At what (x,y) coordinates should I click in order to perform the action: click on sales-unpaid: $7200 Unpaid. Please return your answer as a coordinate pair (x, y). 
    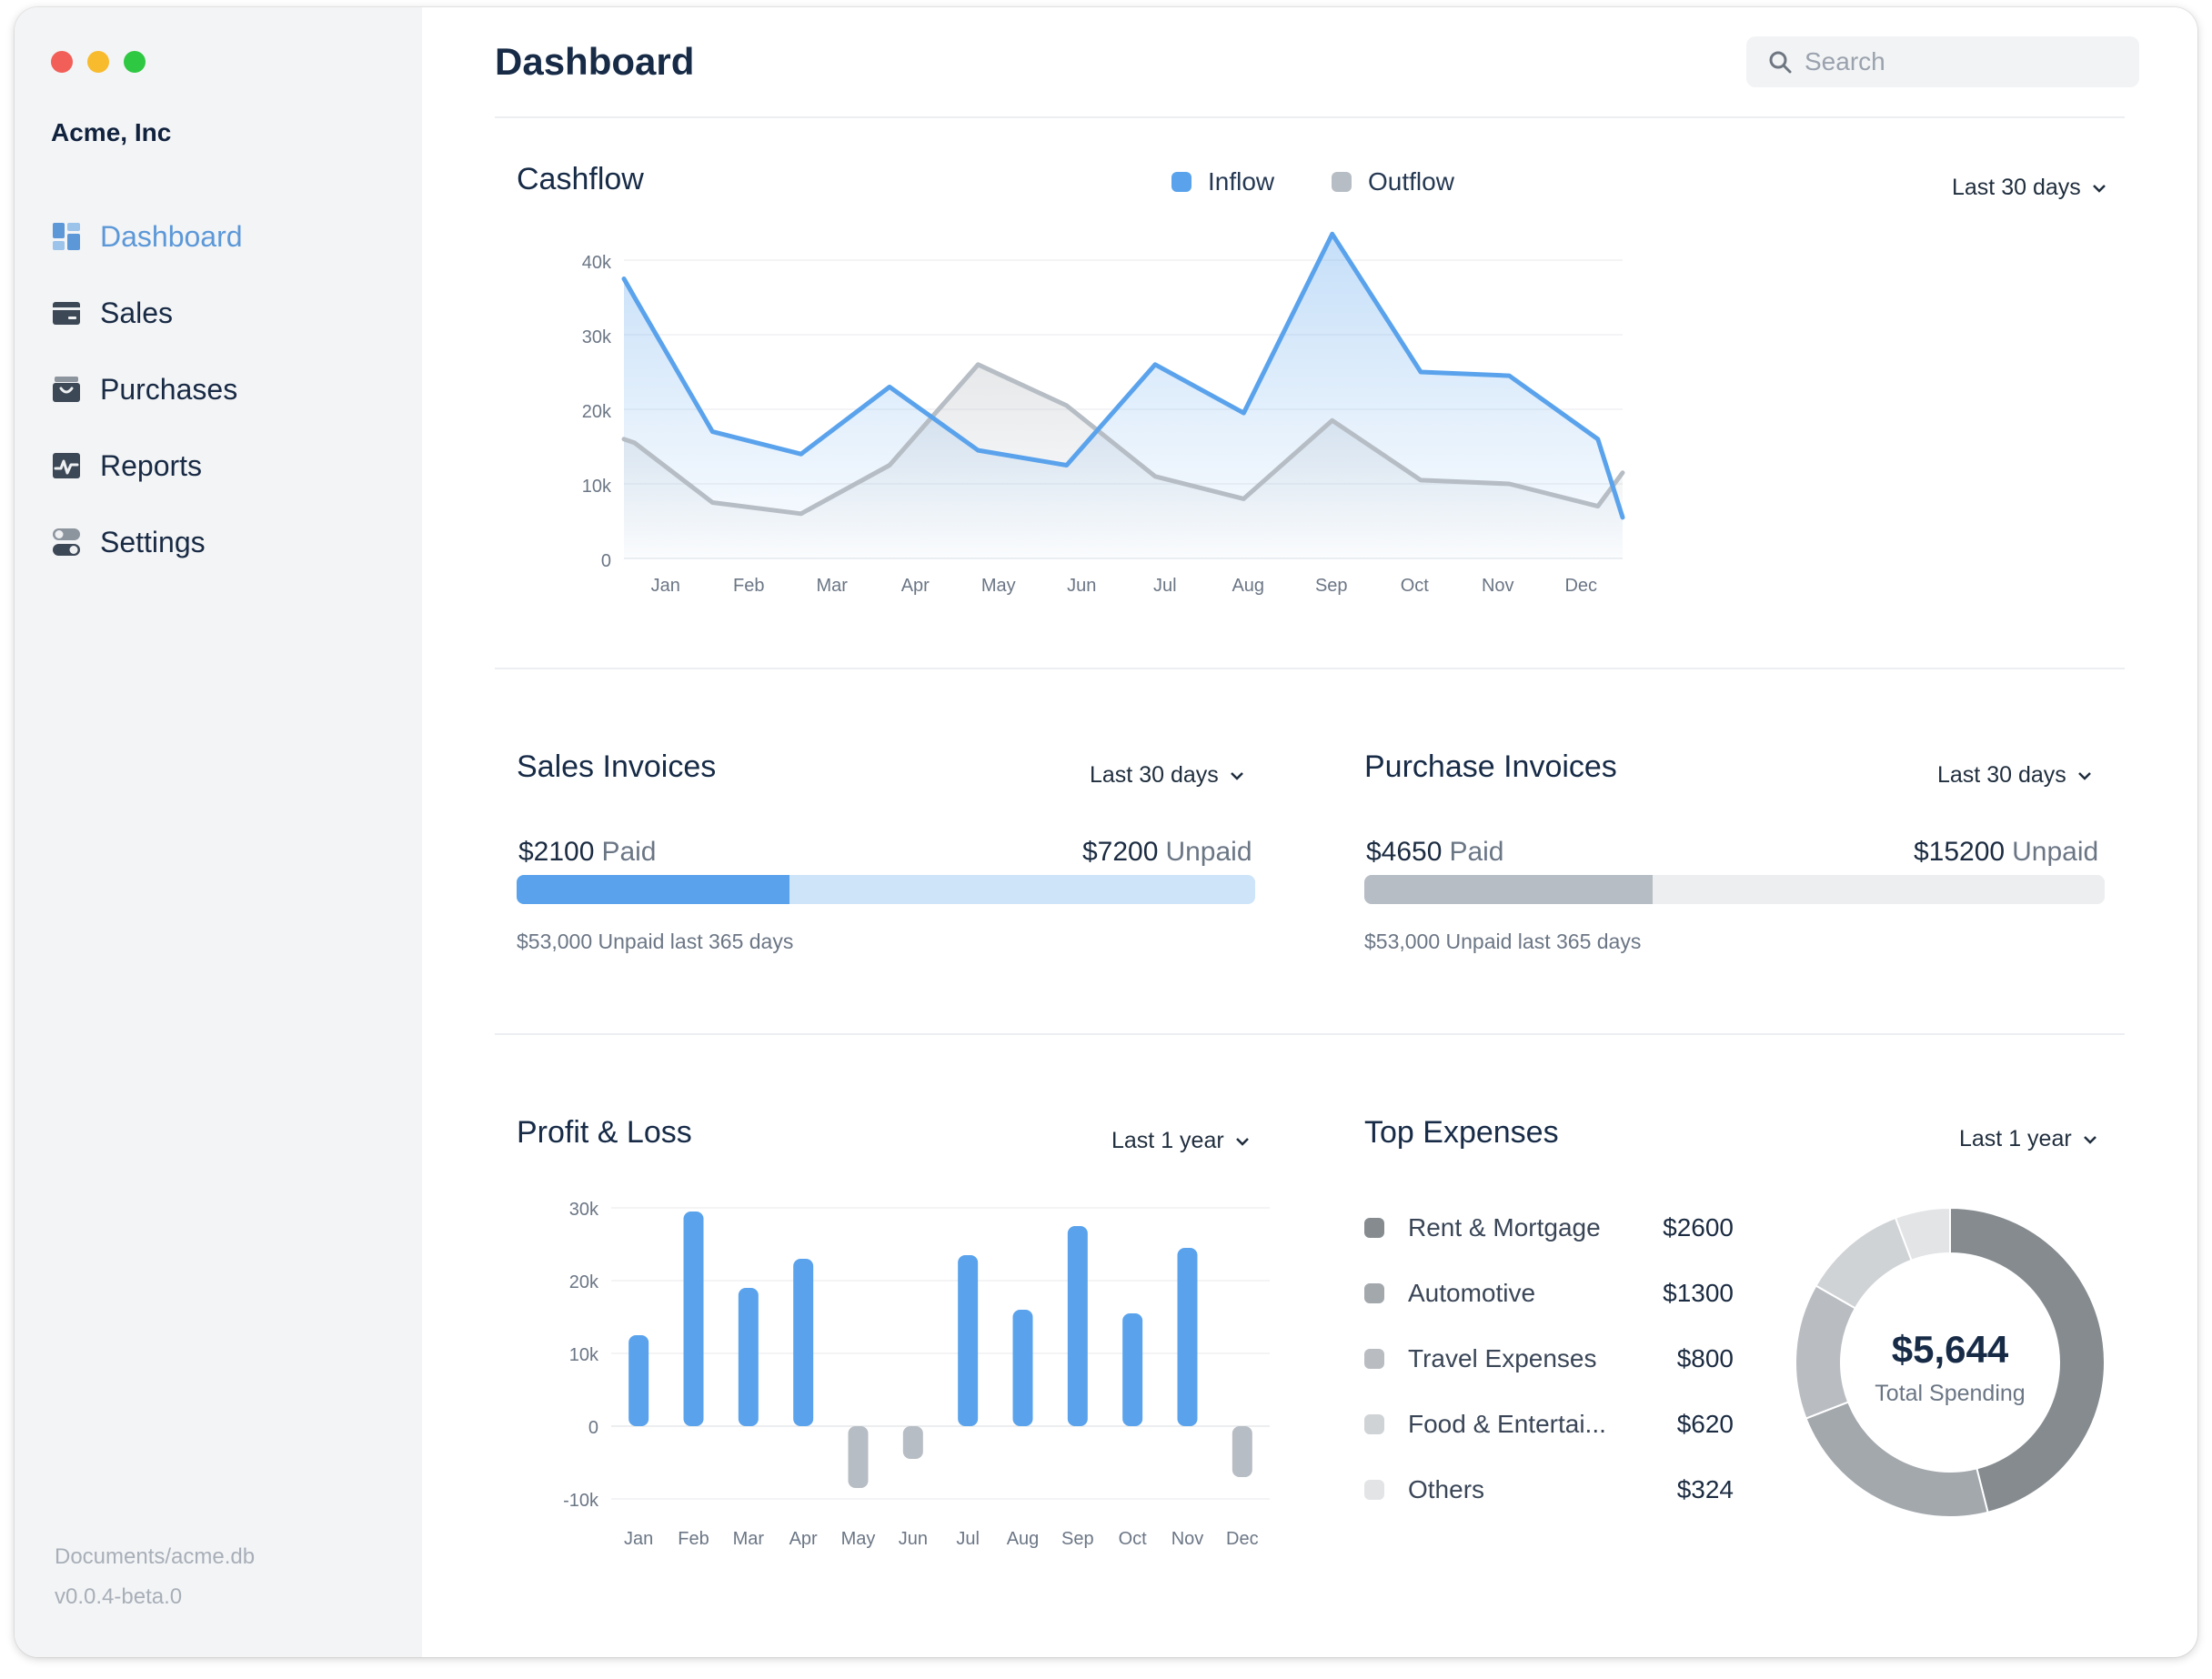
    Looking at the image, I should click on (1167, 852).